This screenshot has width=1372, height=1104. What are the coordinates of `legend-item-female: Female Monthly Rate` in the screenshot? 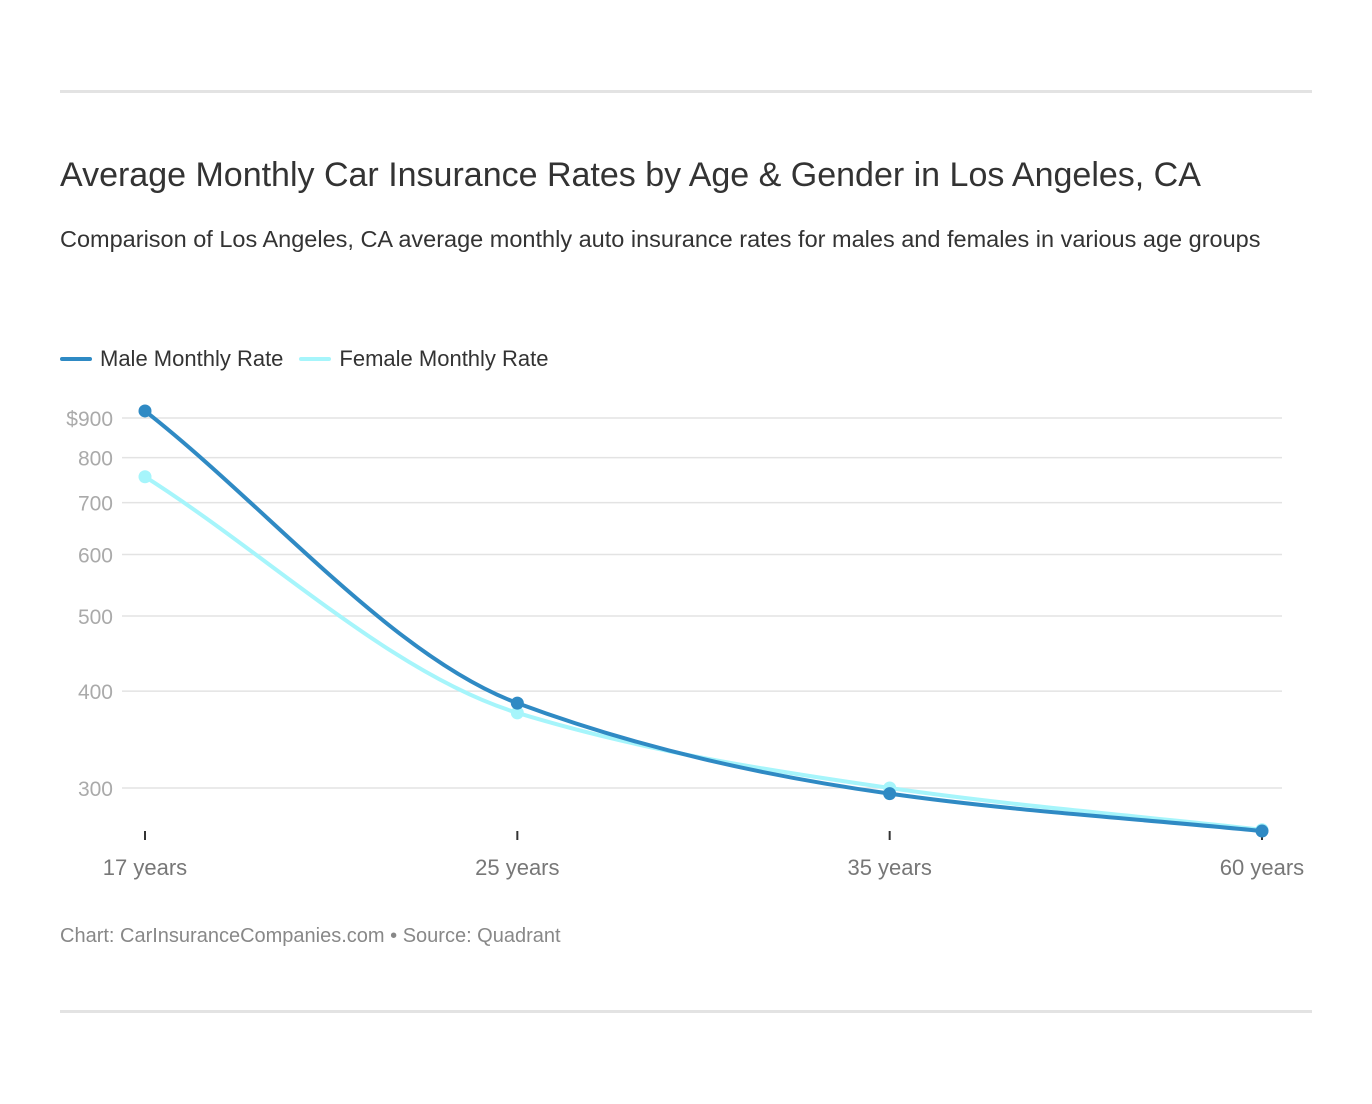 It's located at (424, 359).